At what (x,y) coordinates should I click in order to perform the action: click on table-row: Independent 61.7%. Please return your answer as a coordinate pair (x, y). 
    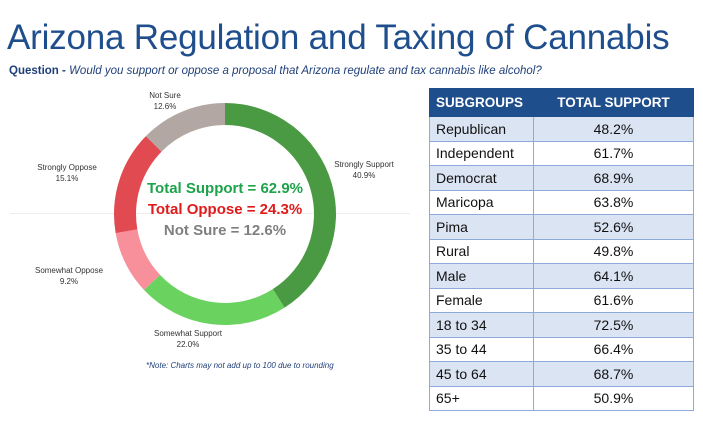
    Looking at the image, I should click on (561, 153).